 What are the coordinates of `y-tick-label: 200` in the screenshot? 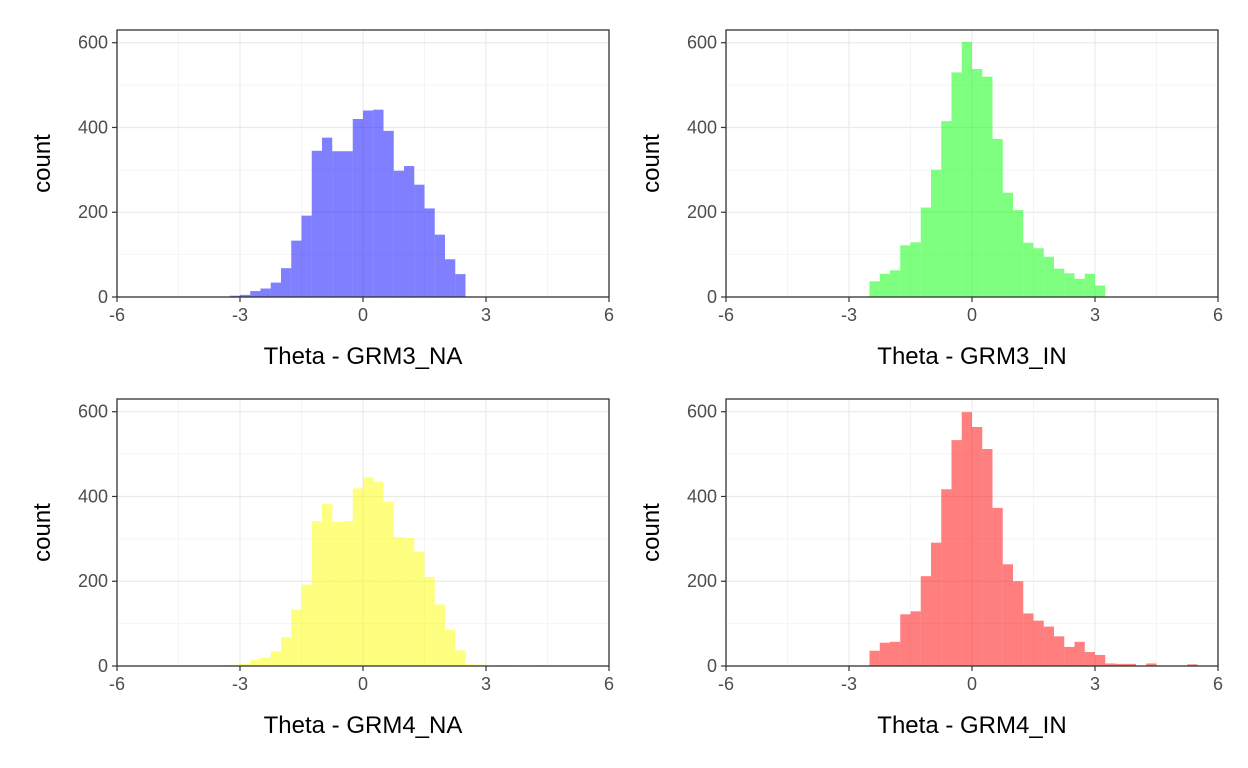 It's located at (93, 212).